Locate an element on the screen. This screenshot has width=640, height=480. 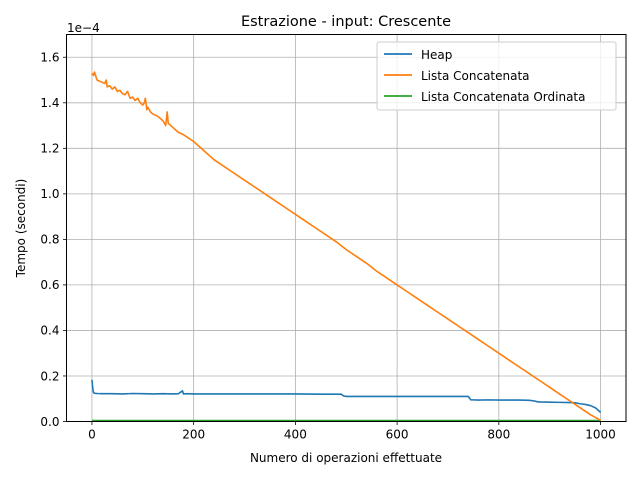
chart-title: Estrazione - input: Crescente is located at coordinates (346, 22).